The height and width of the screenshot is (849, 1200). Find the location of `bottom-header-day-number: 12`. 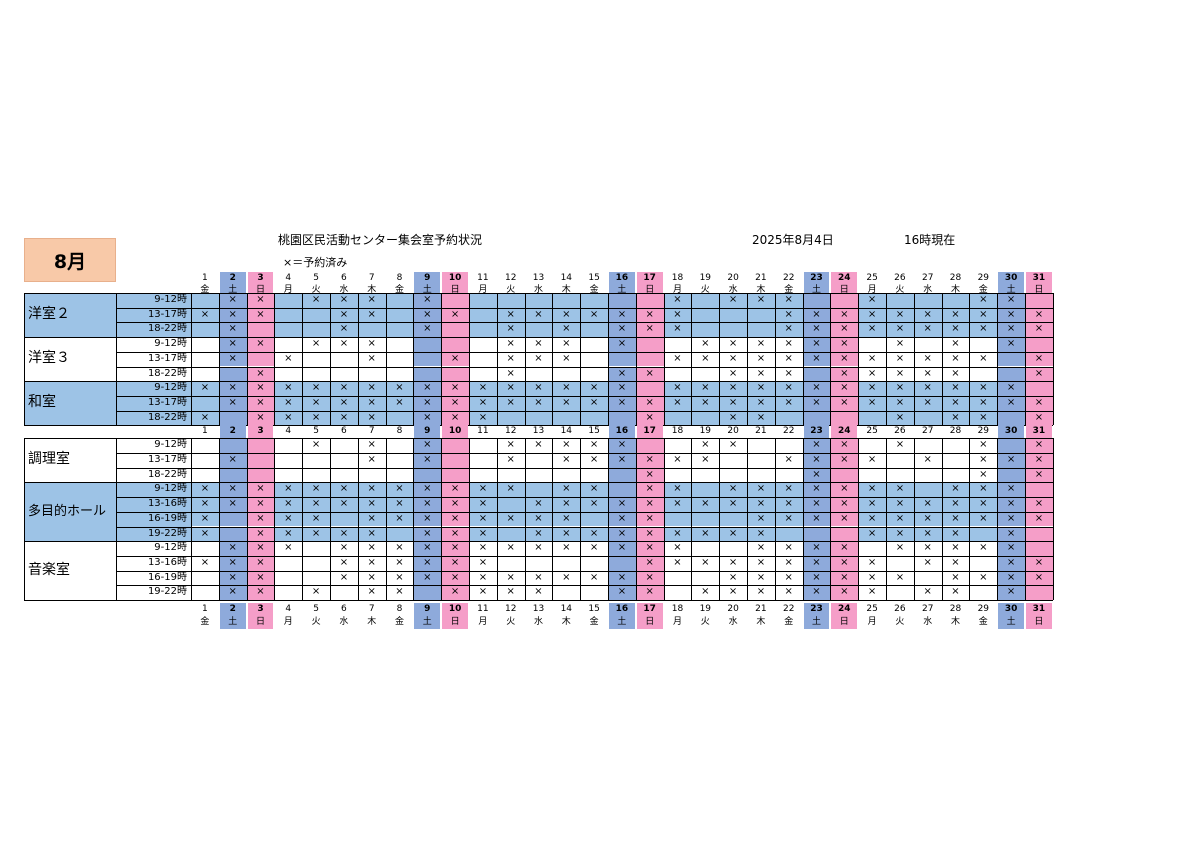

bottom-header-day-number: 12 is located at coordinates (510, 609).